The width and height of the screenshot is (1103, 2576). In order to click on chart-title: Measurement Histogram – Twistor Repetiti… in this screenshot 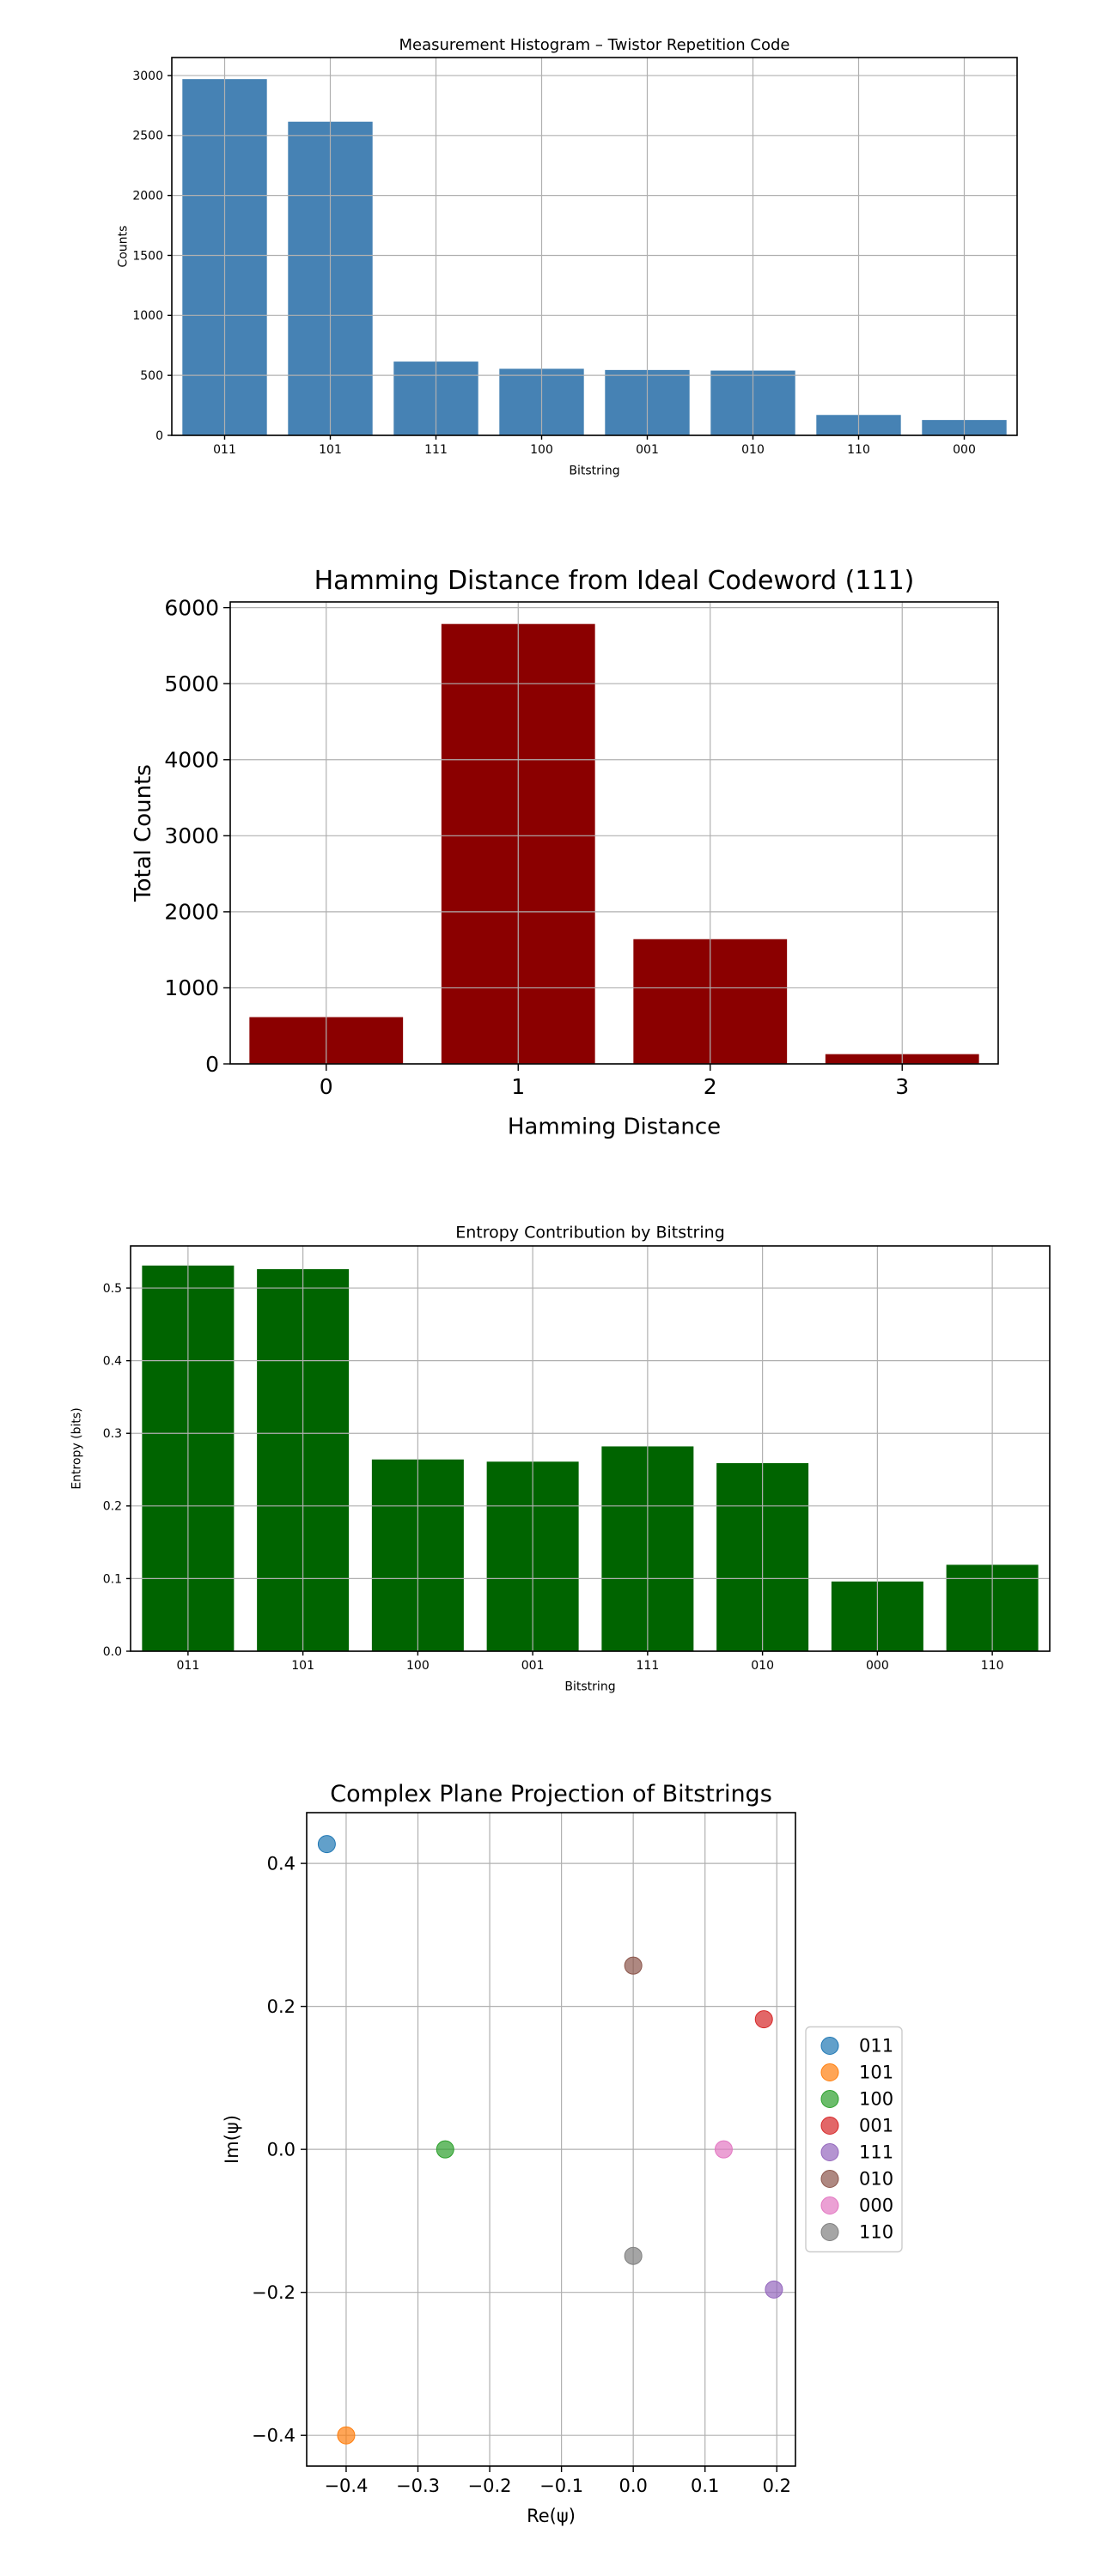, I will do `click(594, 45)`.